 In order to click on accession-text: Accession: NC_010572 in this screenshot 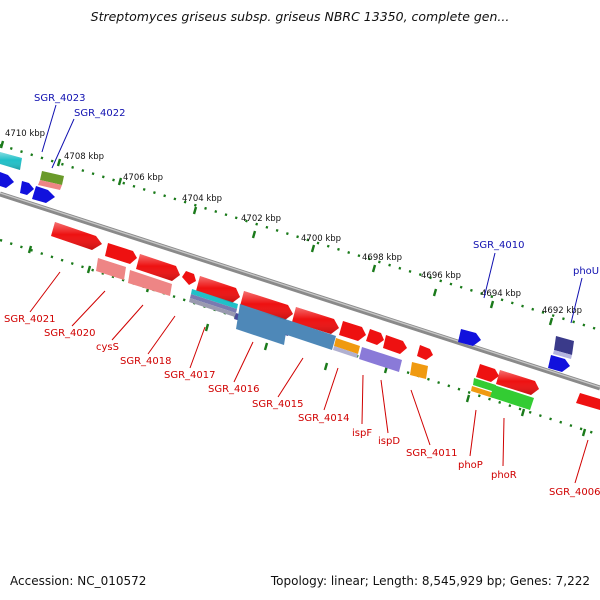, I will do `click(78, 581)`.